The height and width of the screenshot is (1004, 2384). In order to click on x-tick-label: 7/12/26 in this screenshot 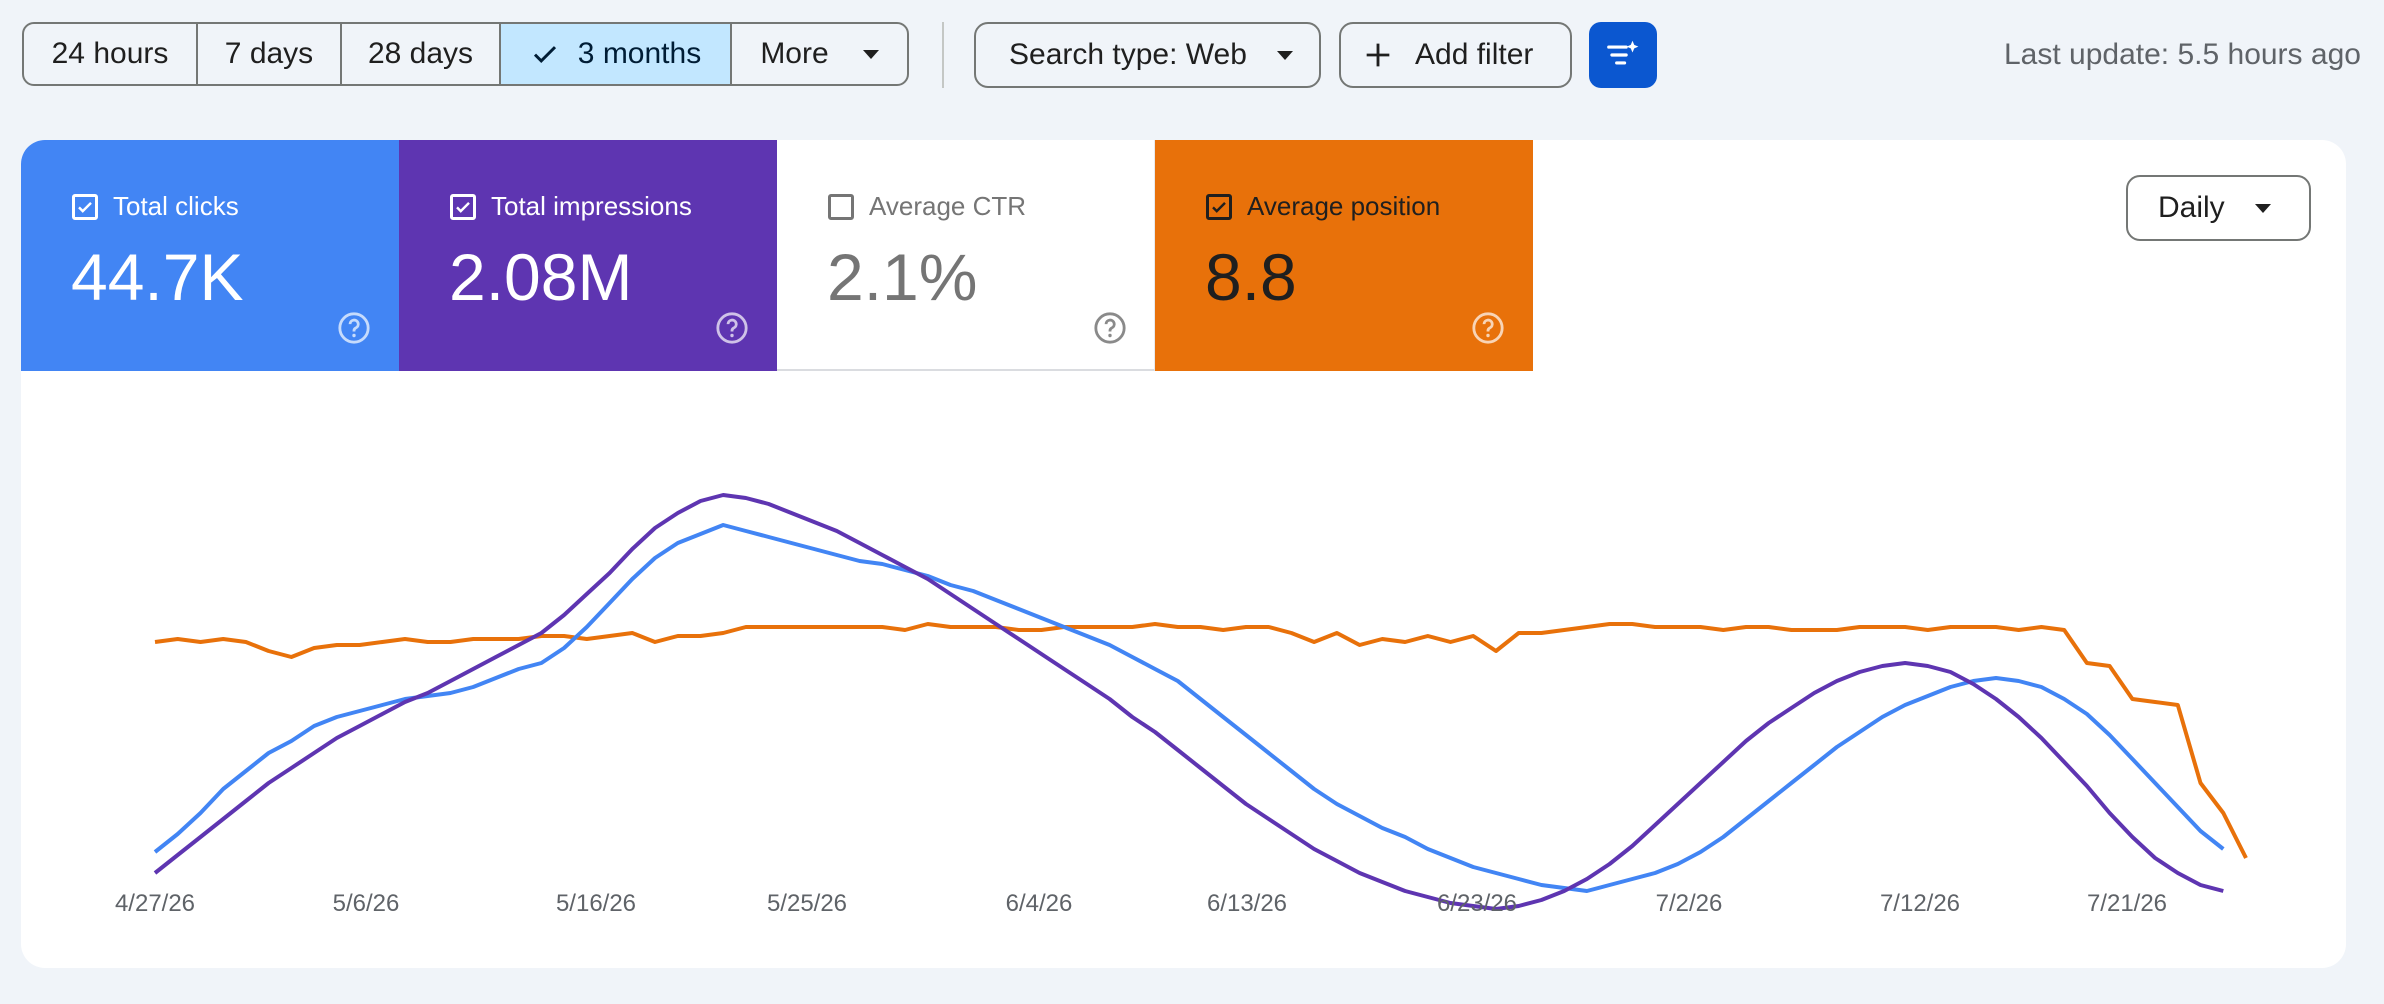, I will do `click(1920, 903)`.